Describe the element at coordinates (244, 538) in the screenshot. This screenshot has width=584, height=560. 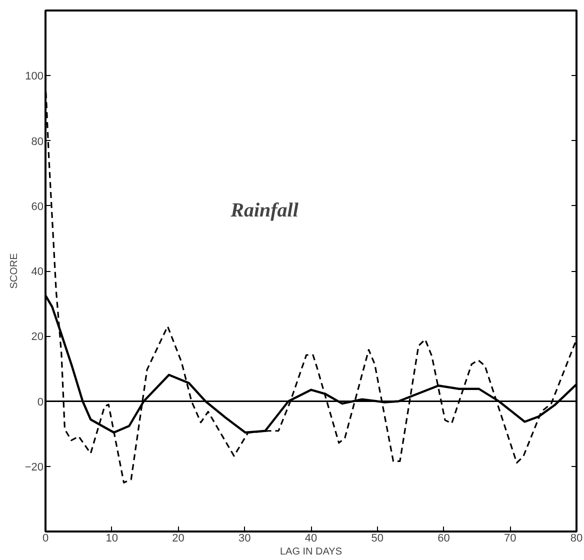
I see `x-tick-label: 30` at that location.